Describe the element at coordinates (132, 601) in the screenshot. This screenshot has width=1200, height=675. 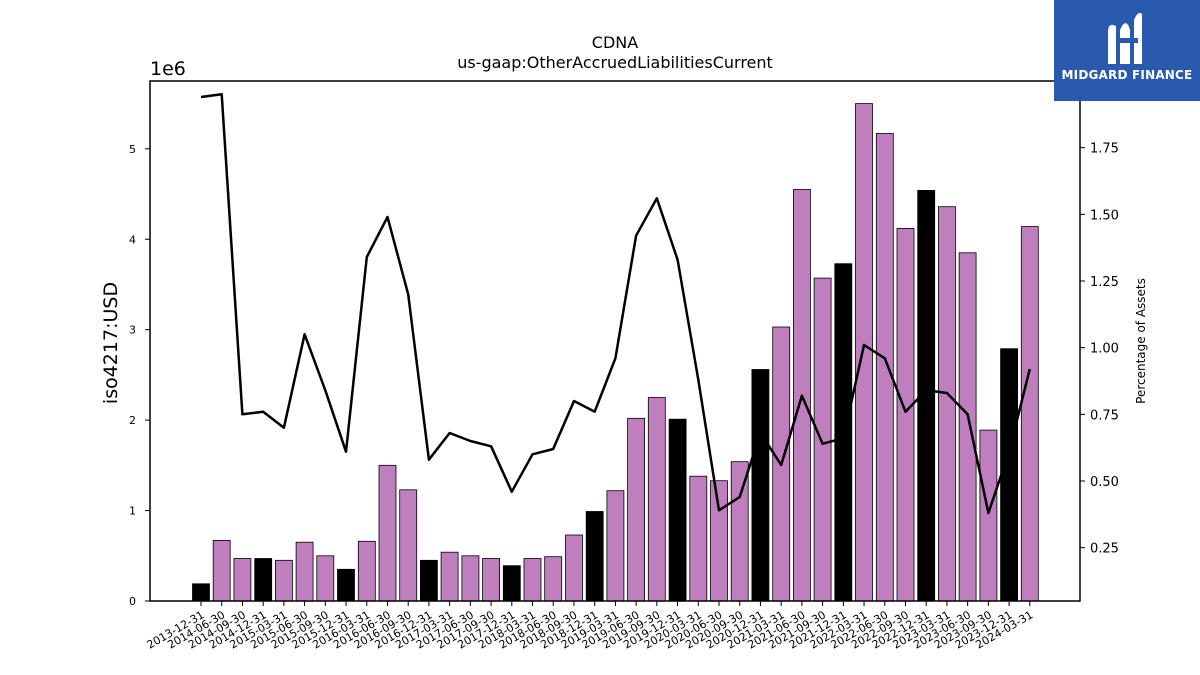
I see `y-tick-label: 0` at that location.